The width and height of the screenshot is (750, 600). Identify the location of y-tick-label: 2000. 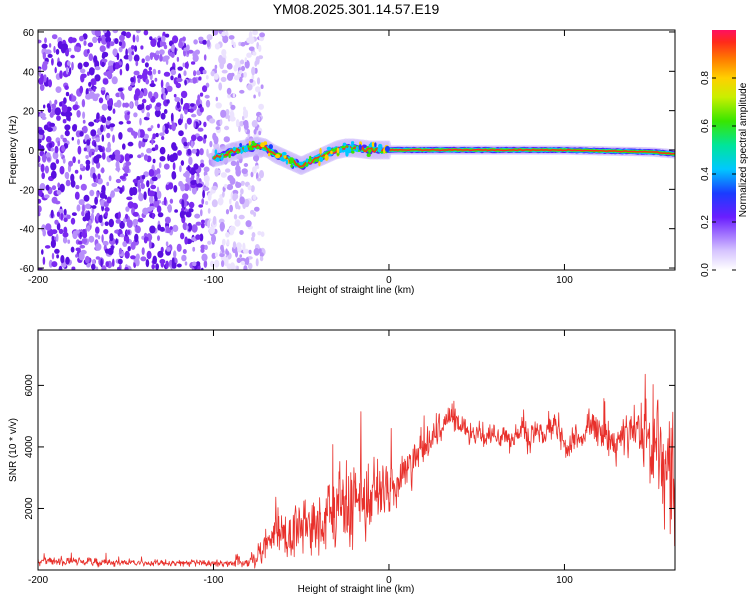
(29, 508).